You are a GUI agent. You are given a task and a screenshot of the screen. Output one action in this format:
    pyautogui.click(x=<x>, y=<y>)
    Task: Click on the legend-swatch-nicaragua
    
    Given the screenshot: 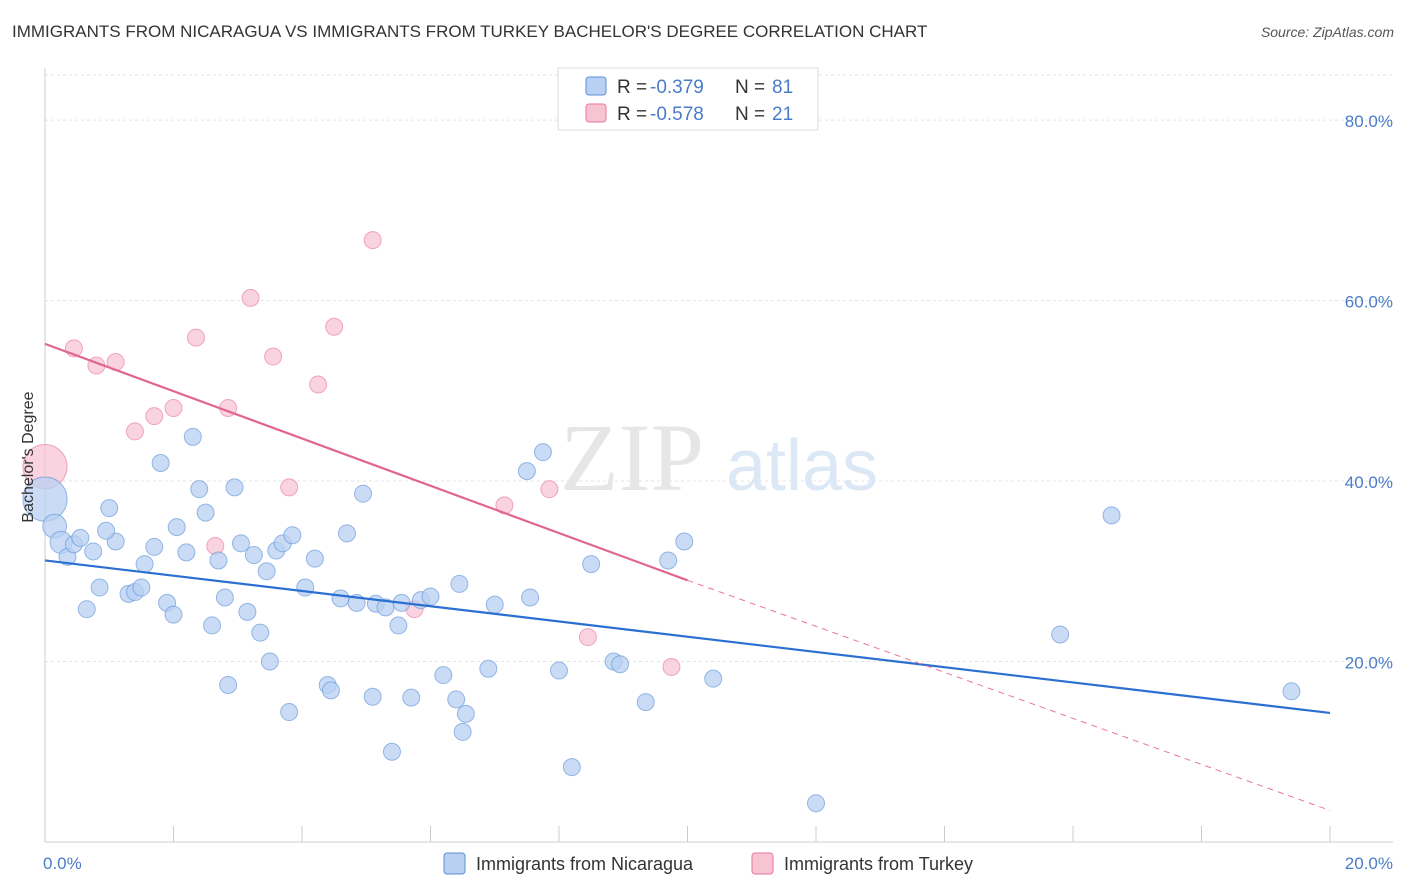 What is the action you would take?
    pyautogui.click(x=596, y=86)
    